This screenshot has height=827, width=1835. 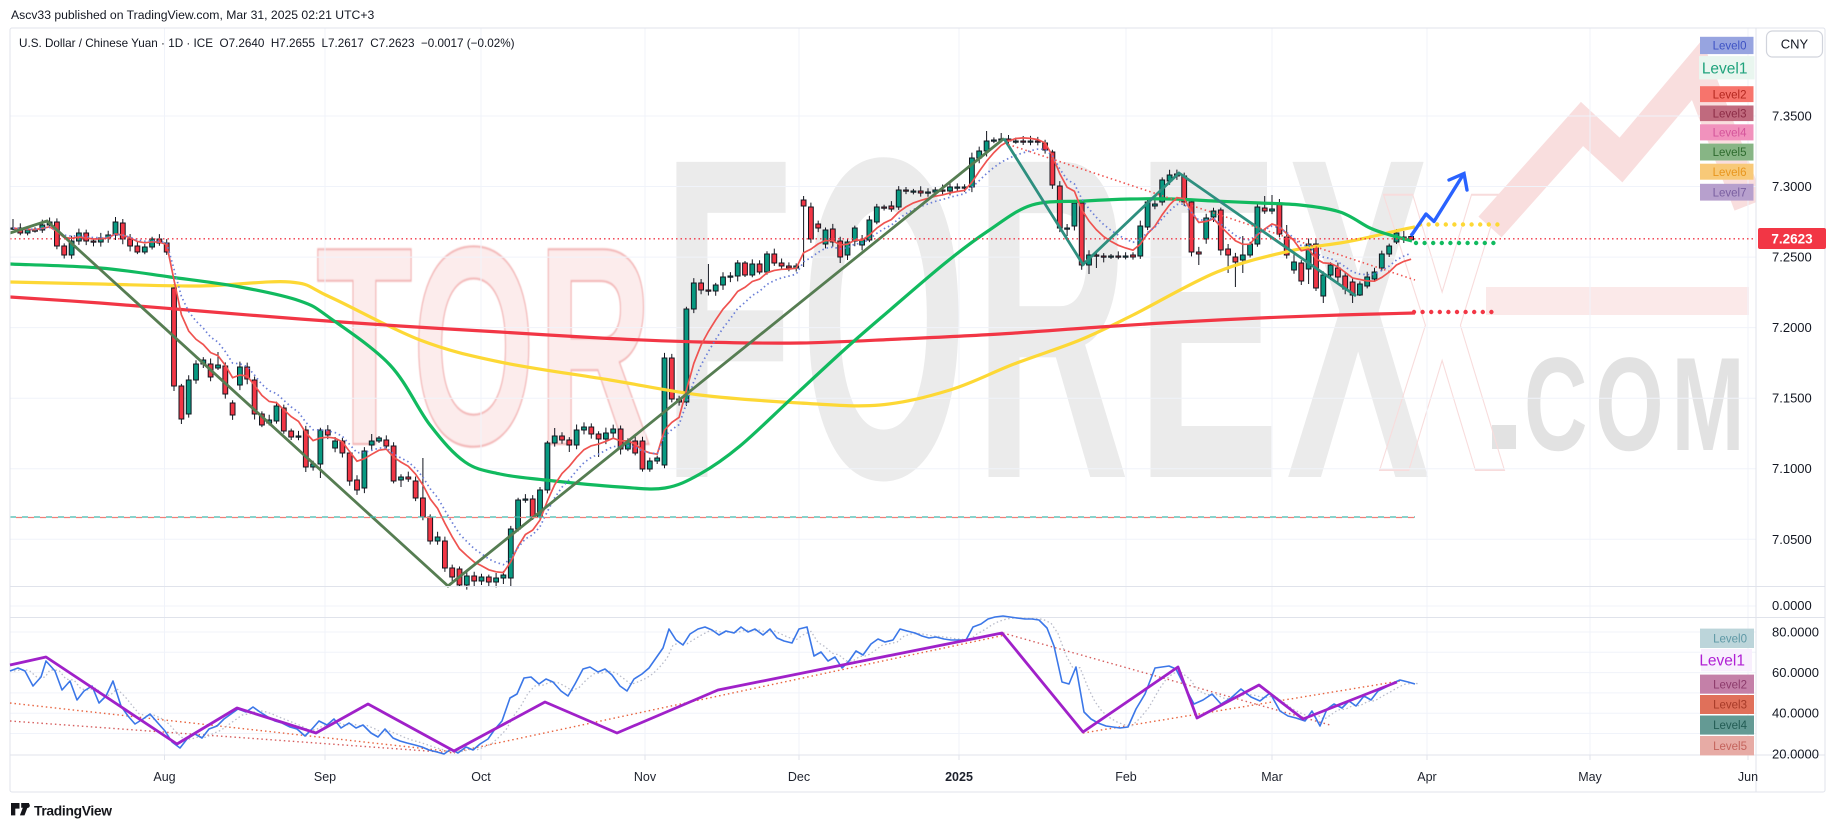 I want to click on svg-text: May, so click(x=1590, y=777).